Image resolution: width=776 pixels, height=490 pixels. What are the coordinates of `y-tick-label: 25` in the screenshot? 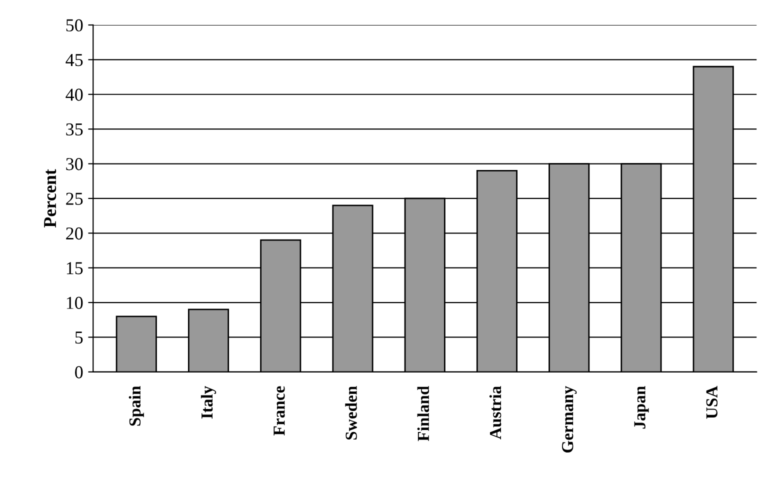 It's located at (74, 198).